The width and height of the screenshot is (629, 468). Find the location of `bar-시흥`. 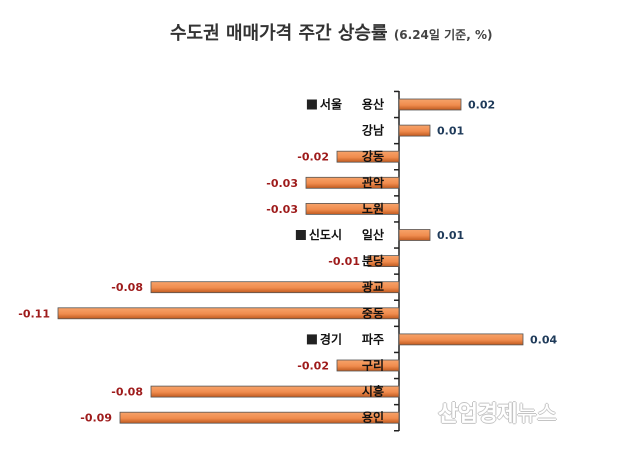

bar-시흥 is located at coordinates (275, 391).